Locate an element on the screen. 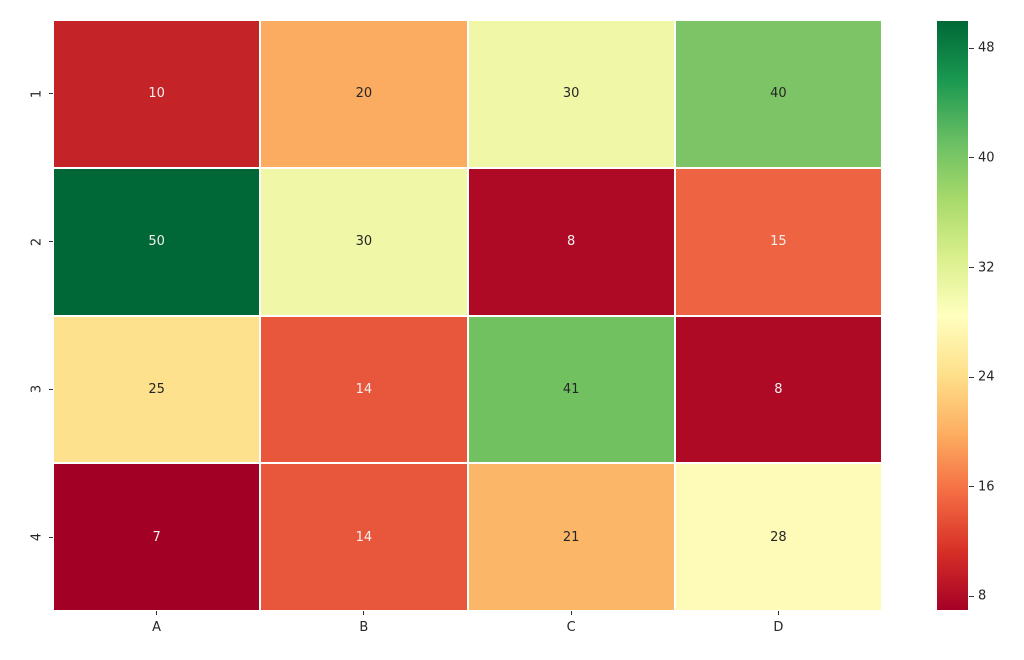  y-tick-label: 1 is located at coordinates (37, 94).